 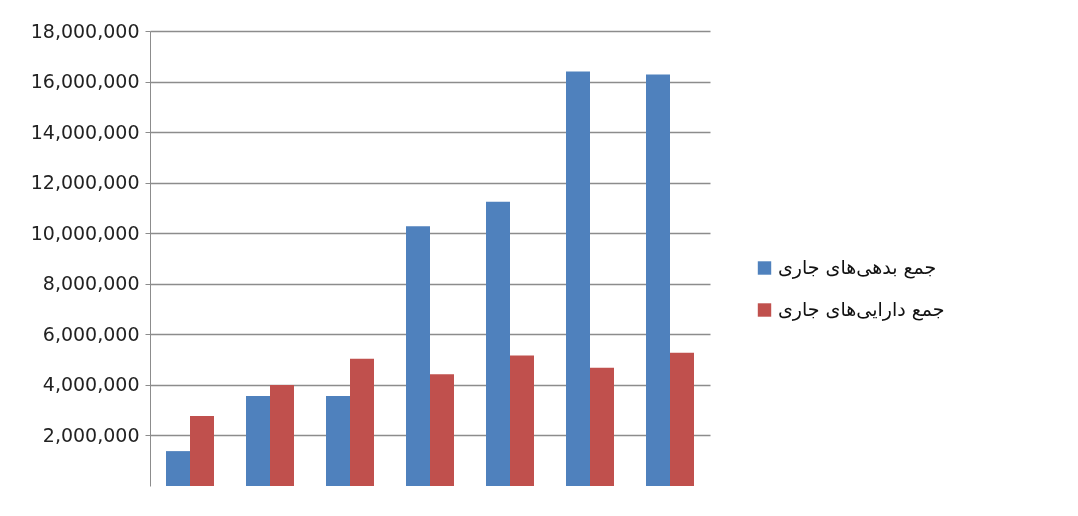 What do you see at coordinates (85, 232) in the screenshot?
I see `y-tick-label: 10,000,000` at bounding box center [85, 232].